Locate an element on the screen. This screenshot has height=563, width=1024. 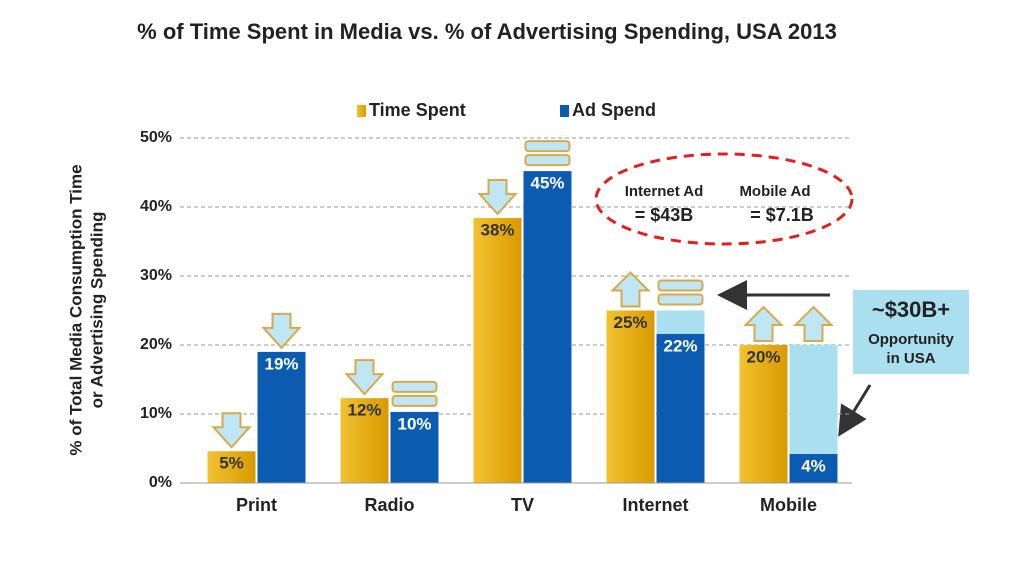
value-label: 12% is located at coordinates (364, 410).